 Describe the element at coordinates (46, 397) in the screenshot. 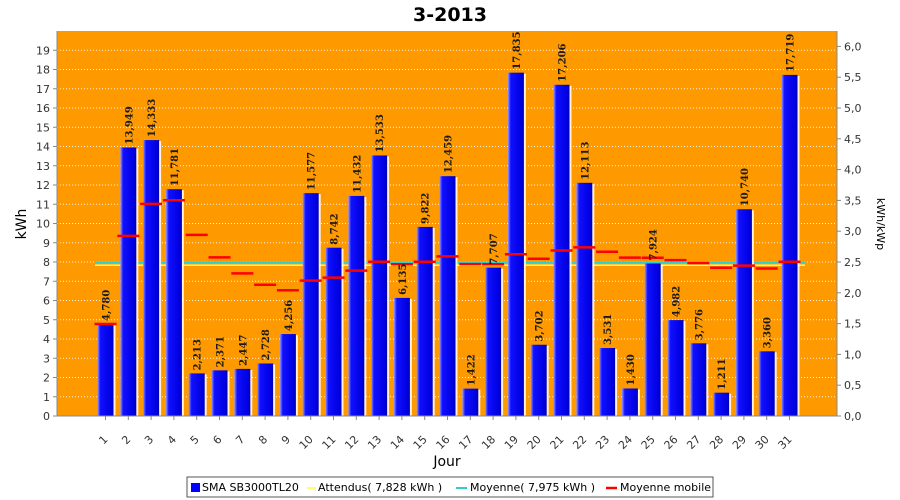

I see `y-tick-label: 1` at that location.